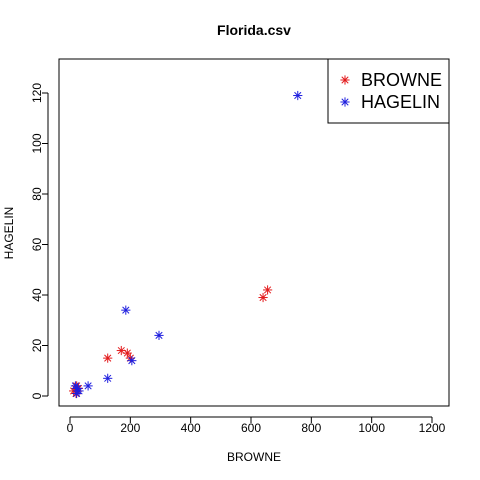 Image resolution: width=480 pixels, height=480 pixels. What do you see at coordinates (37, 295) in the screenshot?
I see `y-tick-label: 40` at bounding box center [37, 295].